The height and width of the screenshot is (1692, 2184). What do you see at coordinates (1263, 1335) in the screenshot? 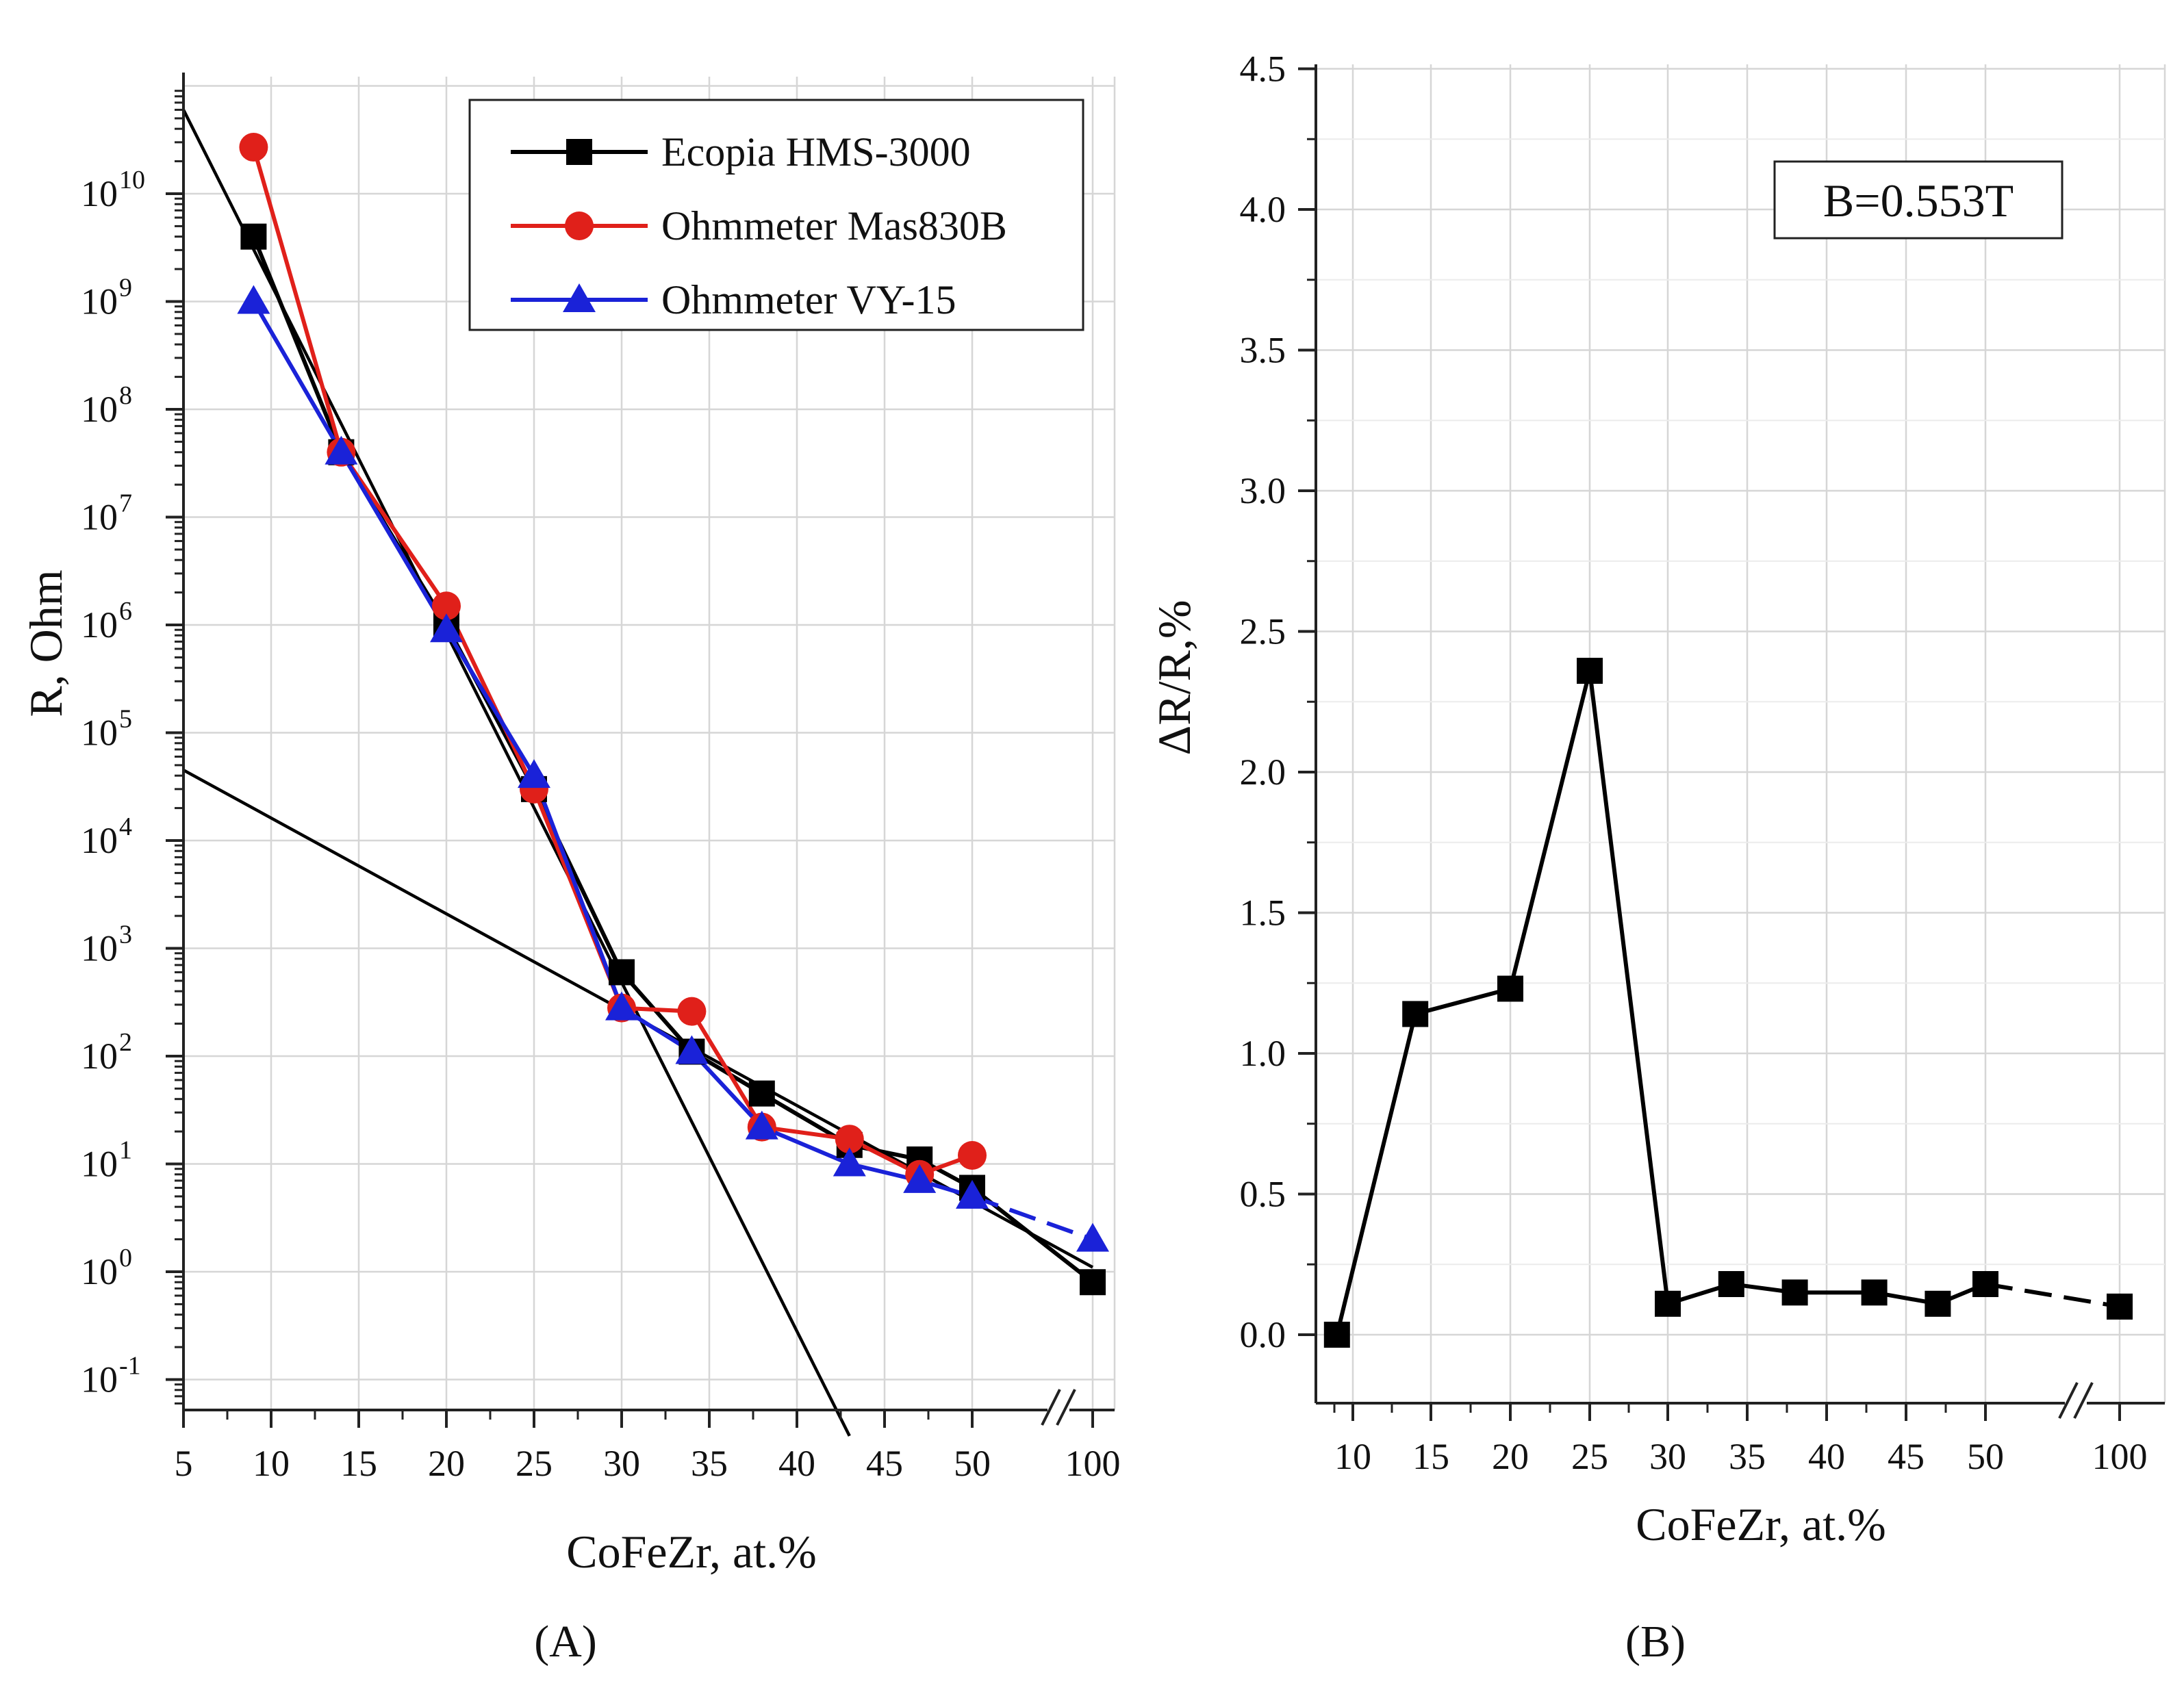
I see `y-tick-label: 0.0` at bounding box center [1263, 1335].